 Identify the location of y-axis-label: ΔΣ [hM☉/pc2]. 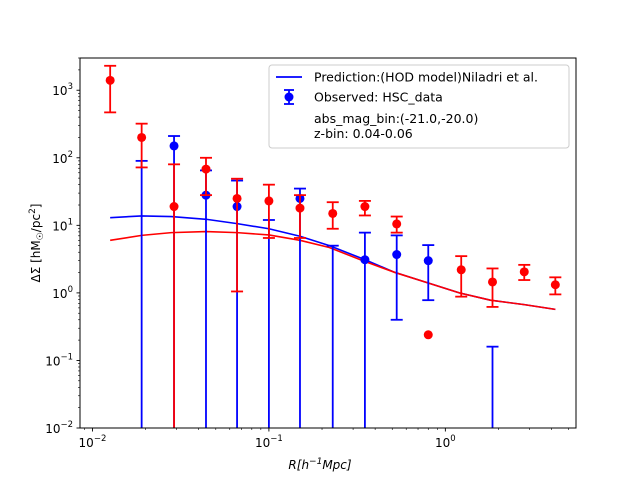
(37, 242).